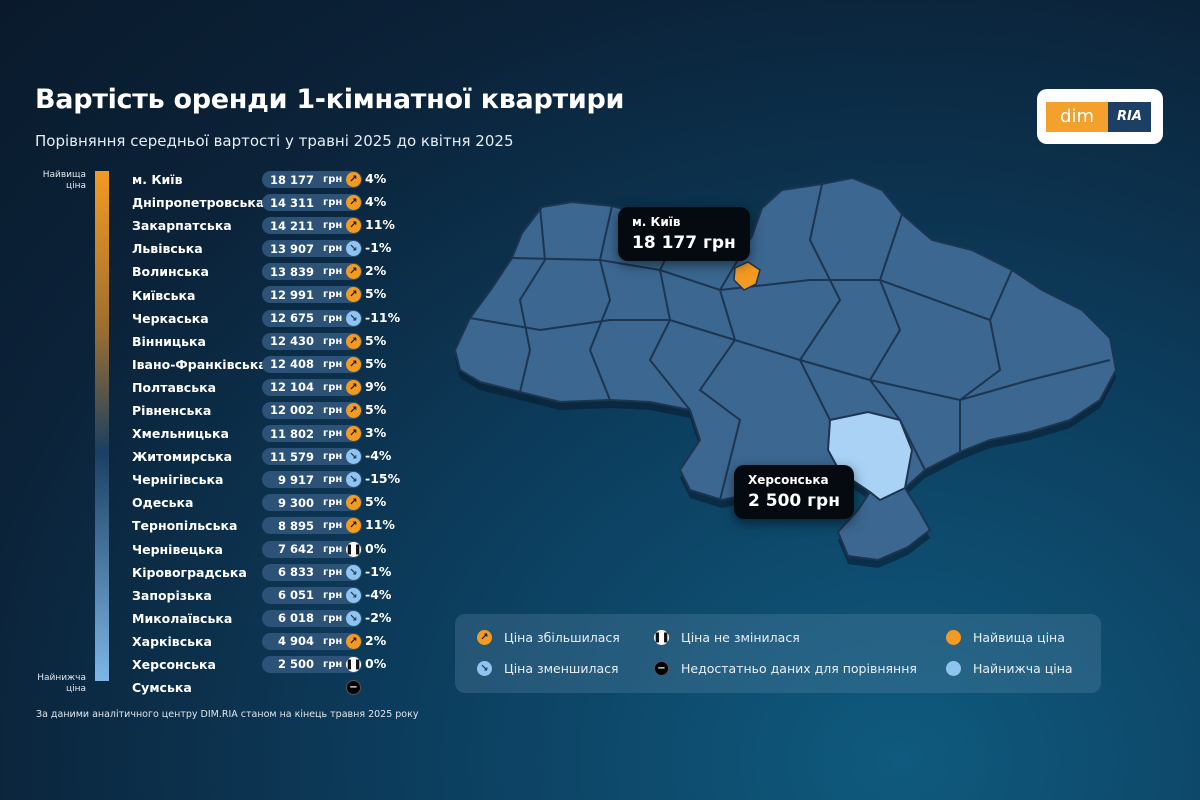 This screenshot has width=1200, height=800. What do you see at coordinates (312, 249) in the screenshot?
I see `price-pill: 13 907 грн` at bounding box center [312, 249].